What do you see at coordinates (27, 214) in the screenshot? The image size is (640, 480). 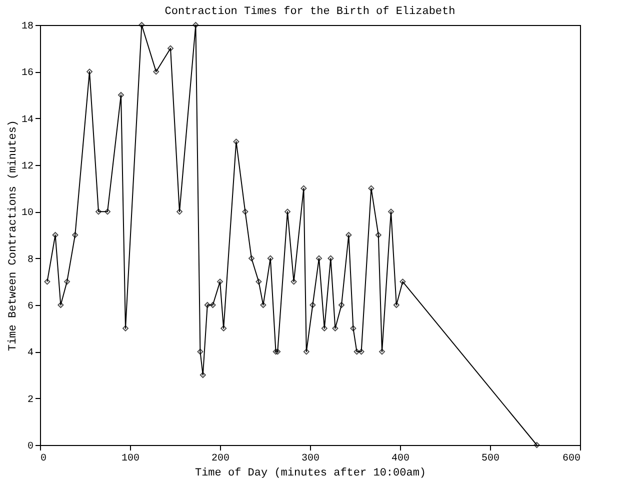 I see `y-tick-label: 10` at bounding box center [27, 214].